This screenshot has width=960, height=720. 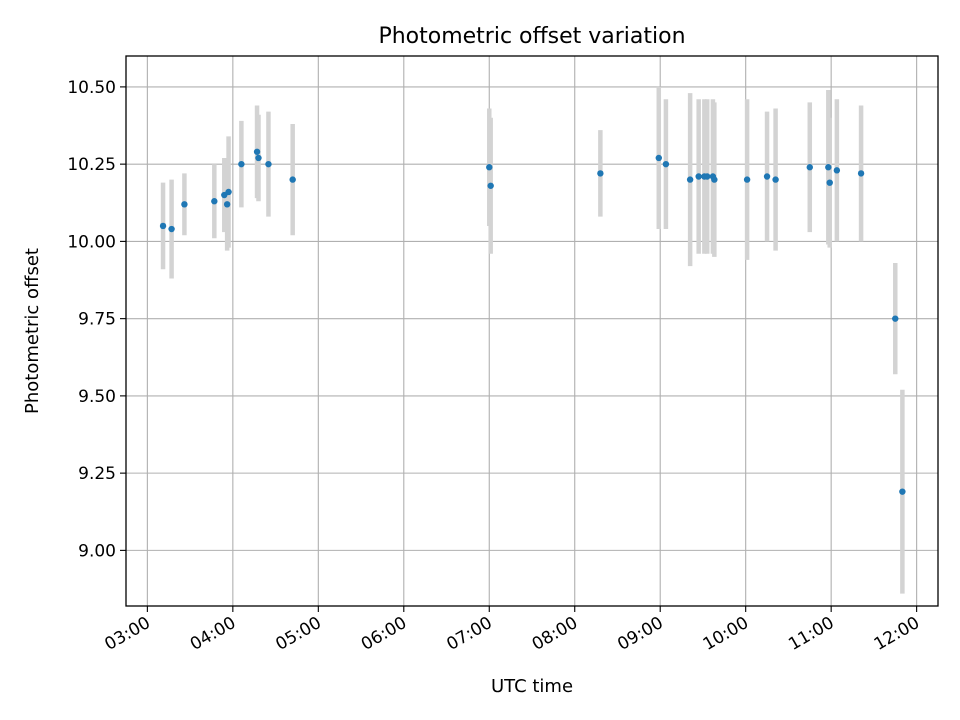 I want to click on y-axis-label: Photometric offset, so click(x=32, y=331).